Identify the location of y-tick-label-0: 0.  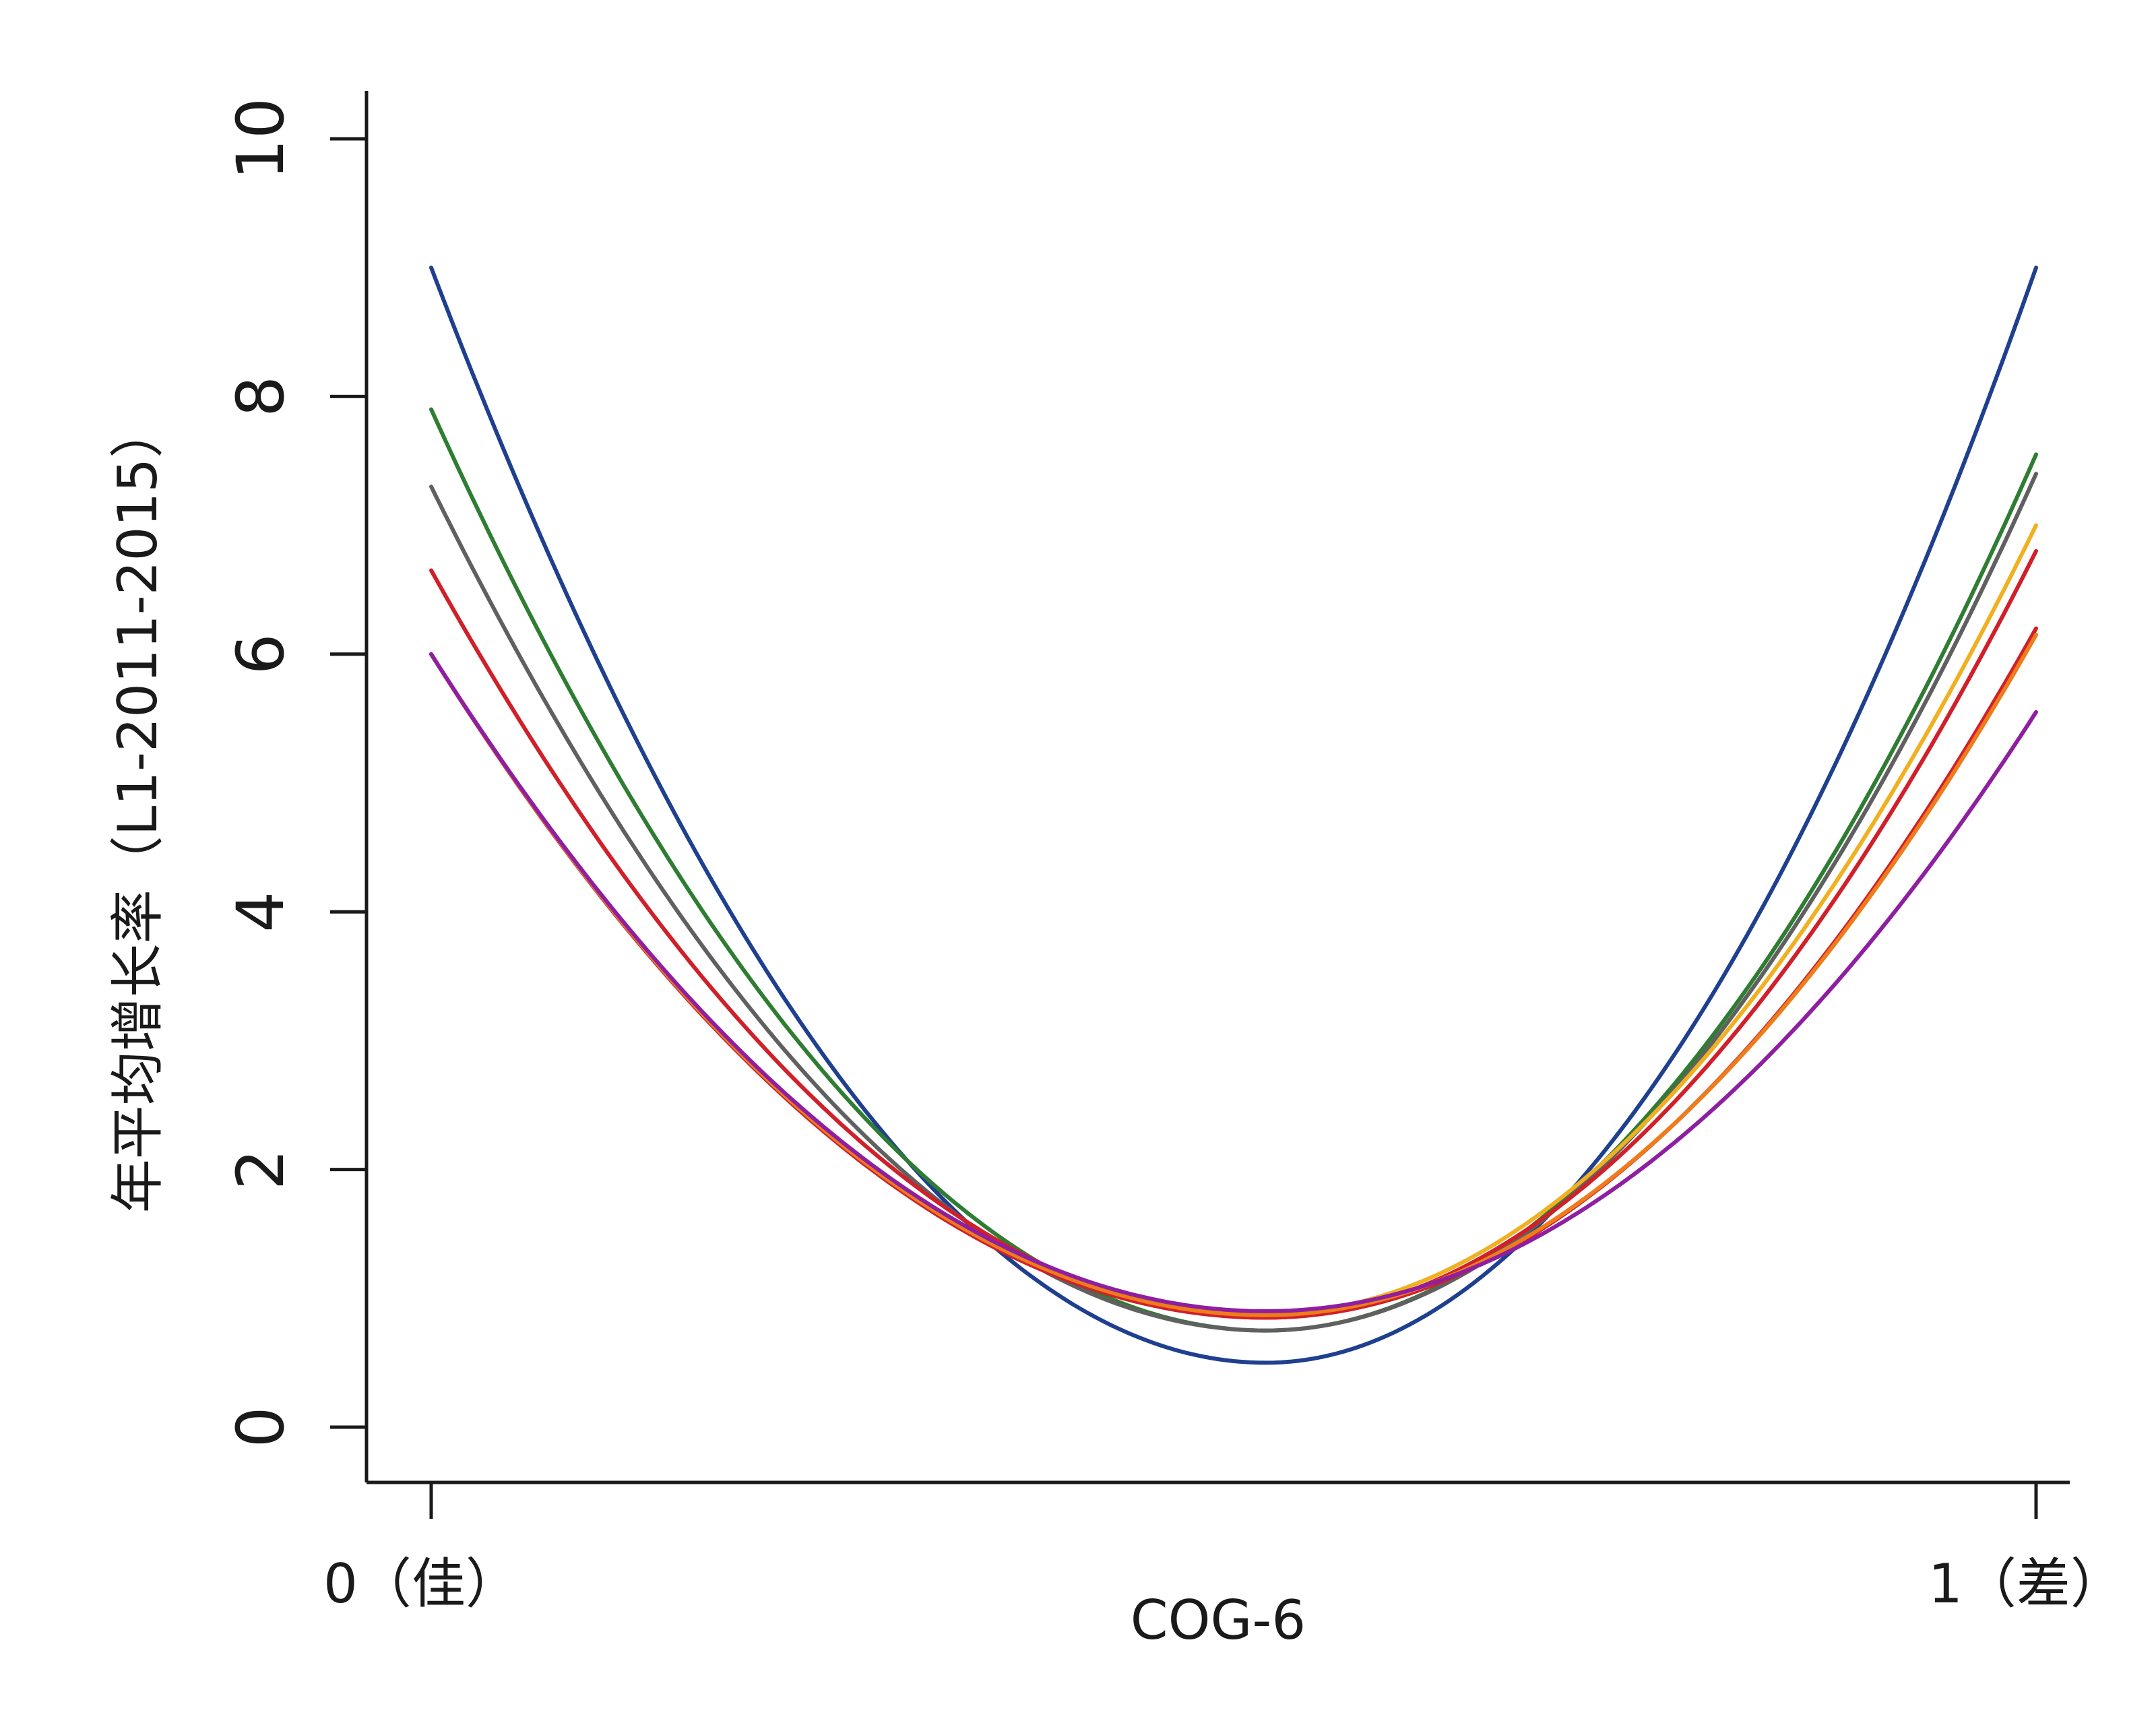
(260, 1427).